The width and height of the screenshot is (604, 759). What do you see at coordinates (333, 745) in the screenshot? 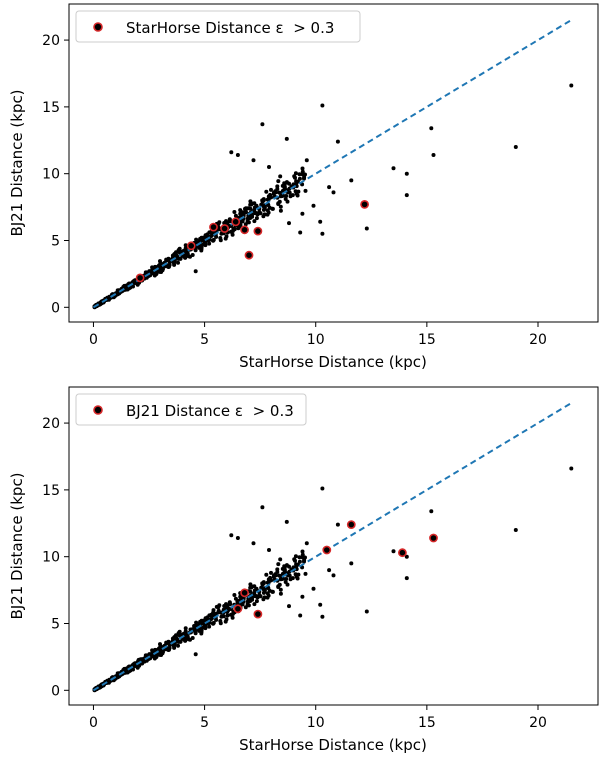
I see `x-axis-label: StarHorse Distance (kpc)` at bounding box center [333, 745].